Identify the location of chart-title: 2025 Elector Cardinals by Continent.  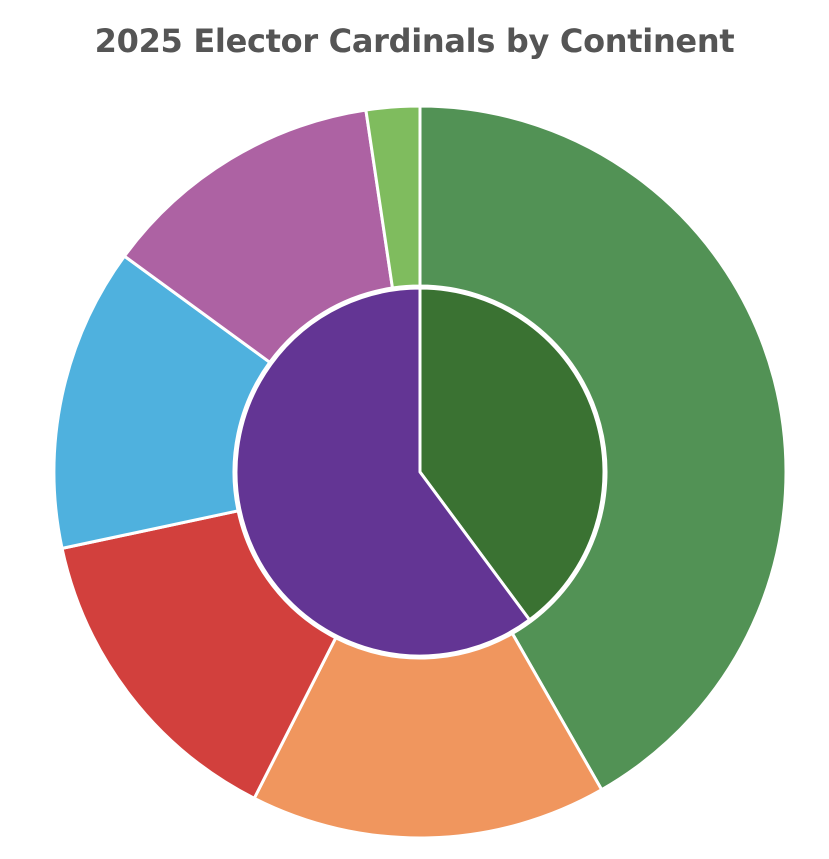
(414, 41).